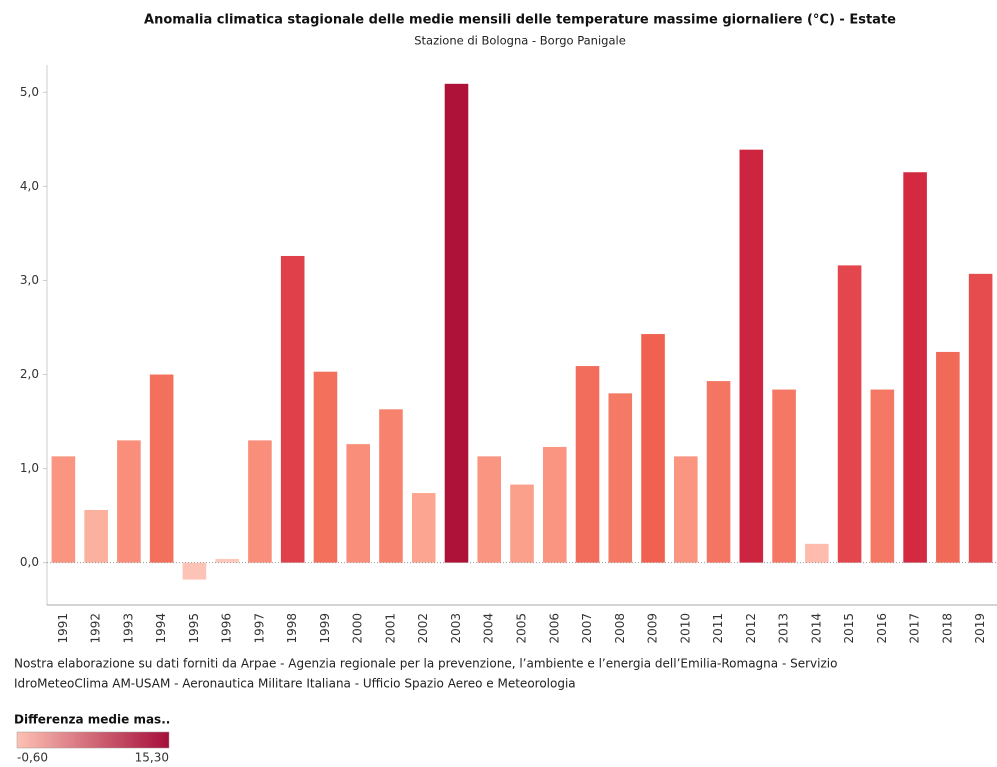 The image size is (997, 767). Describe the element at coordinates (915, 628) in the screenshot. I see `x-tick-label: 2017` at that location.